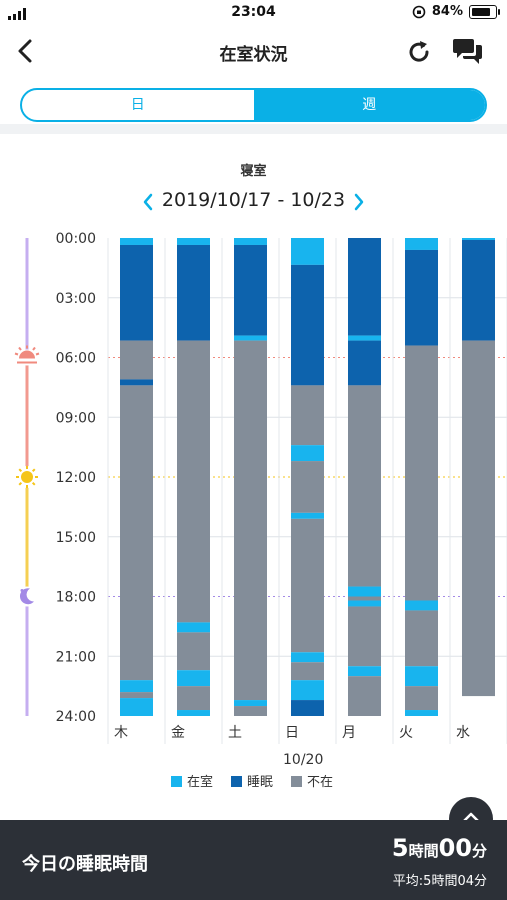 The height and width of the screenshot is (900, 507). Describe the element at coordinates (137, 105) in the screenshot. I see `tab-day: 日` at that location.